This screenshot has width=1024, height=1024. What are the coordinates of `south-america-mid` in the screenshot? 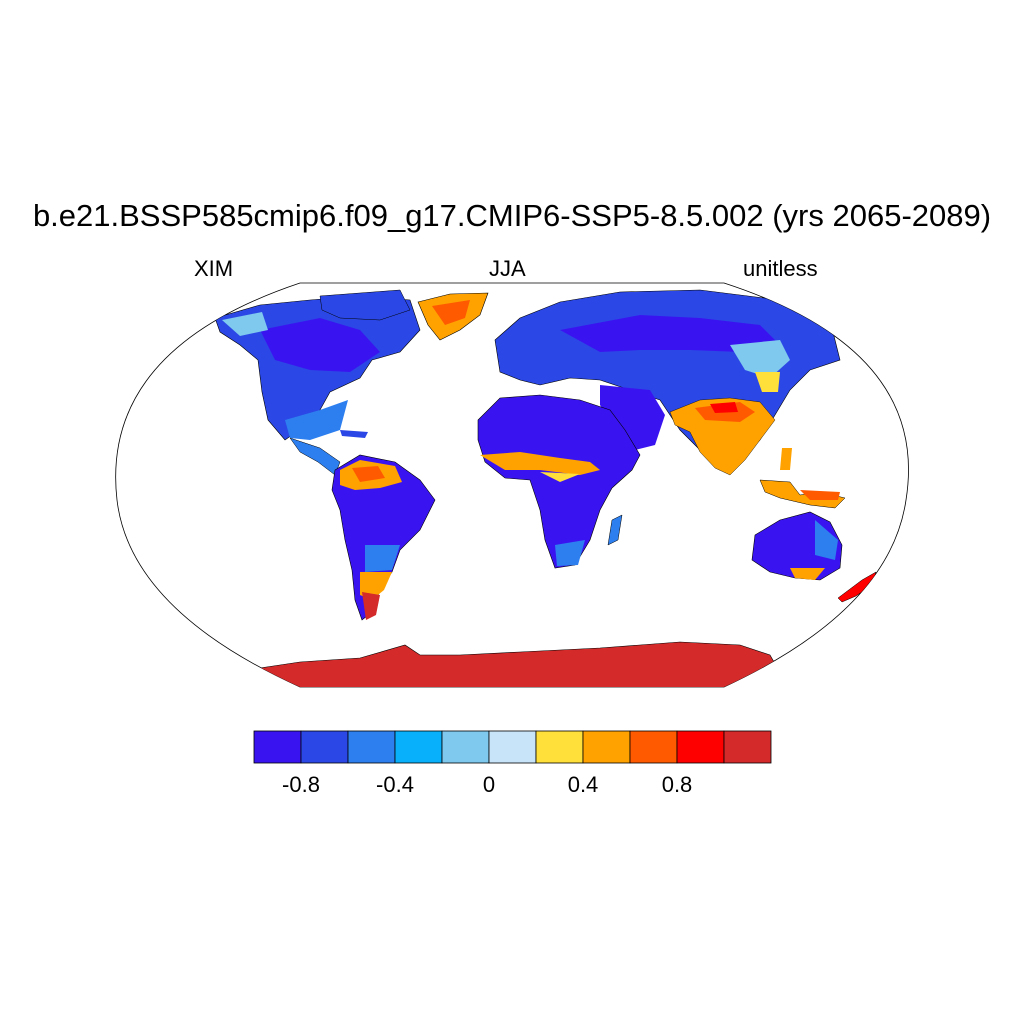 It's located at (382, 558).